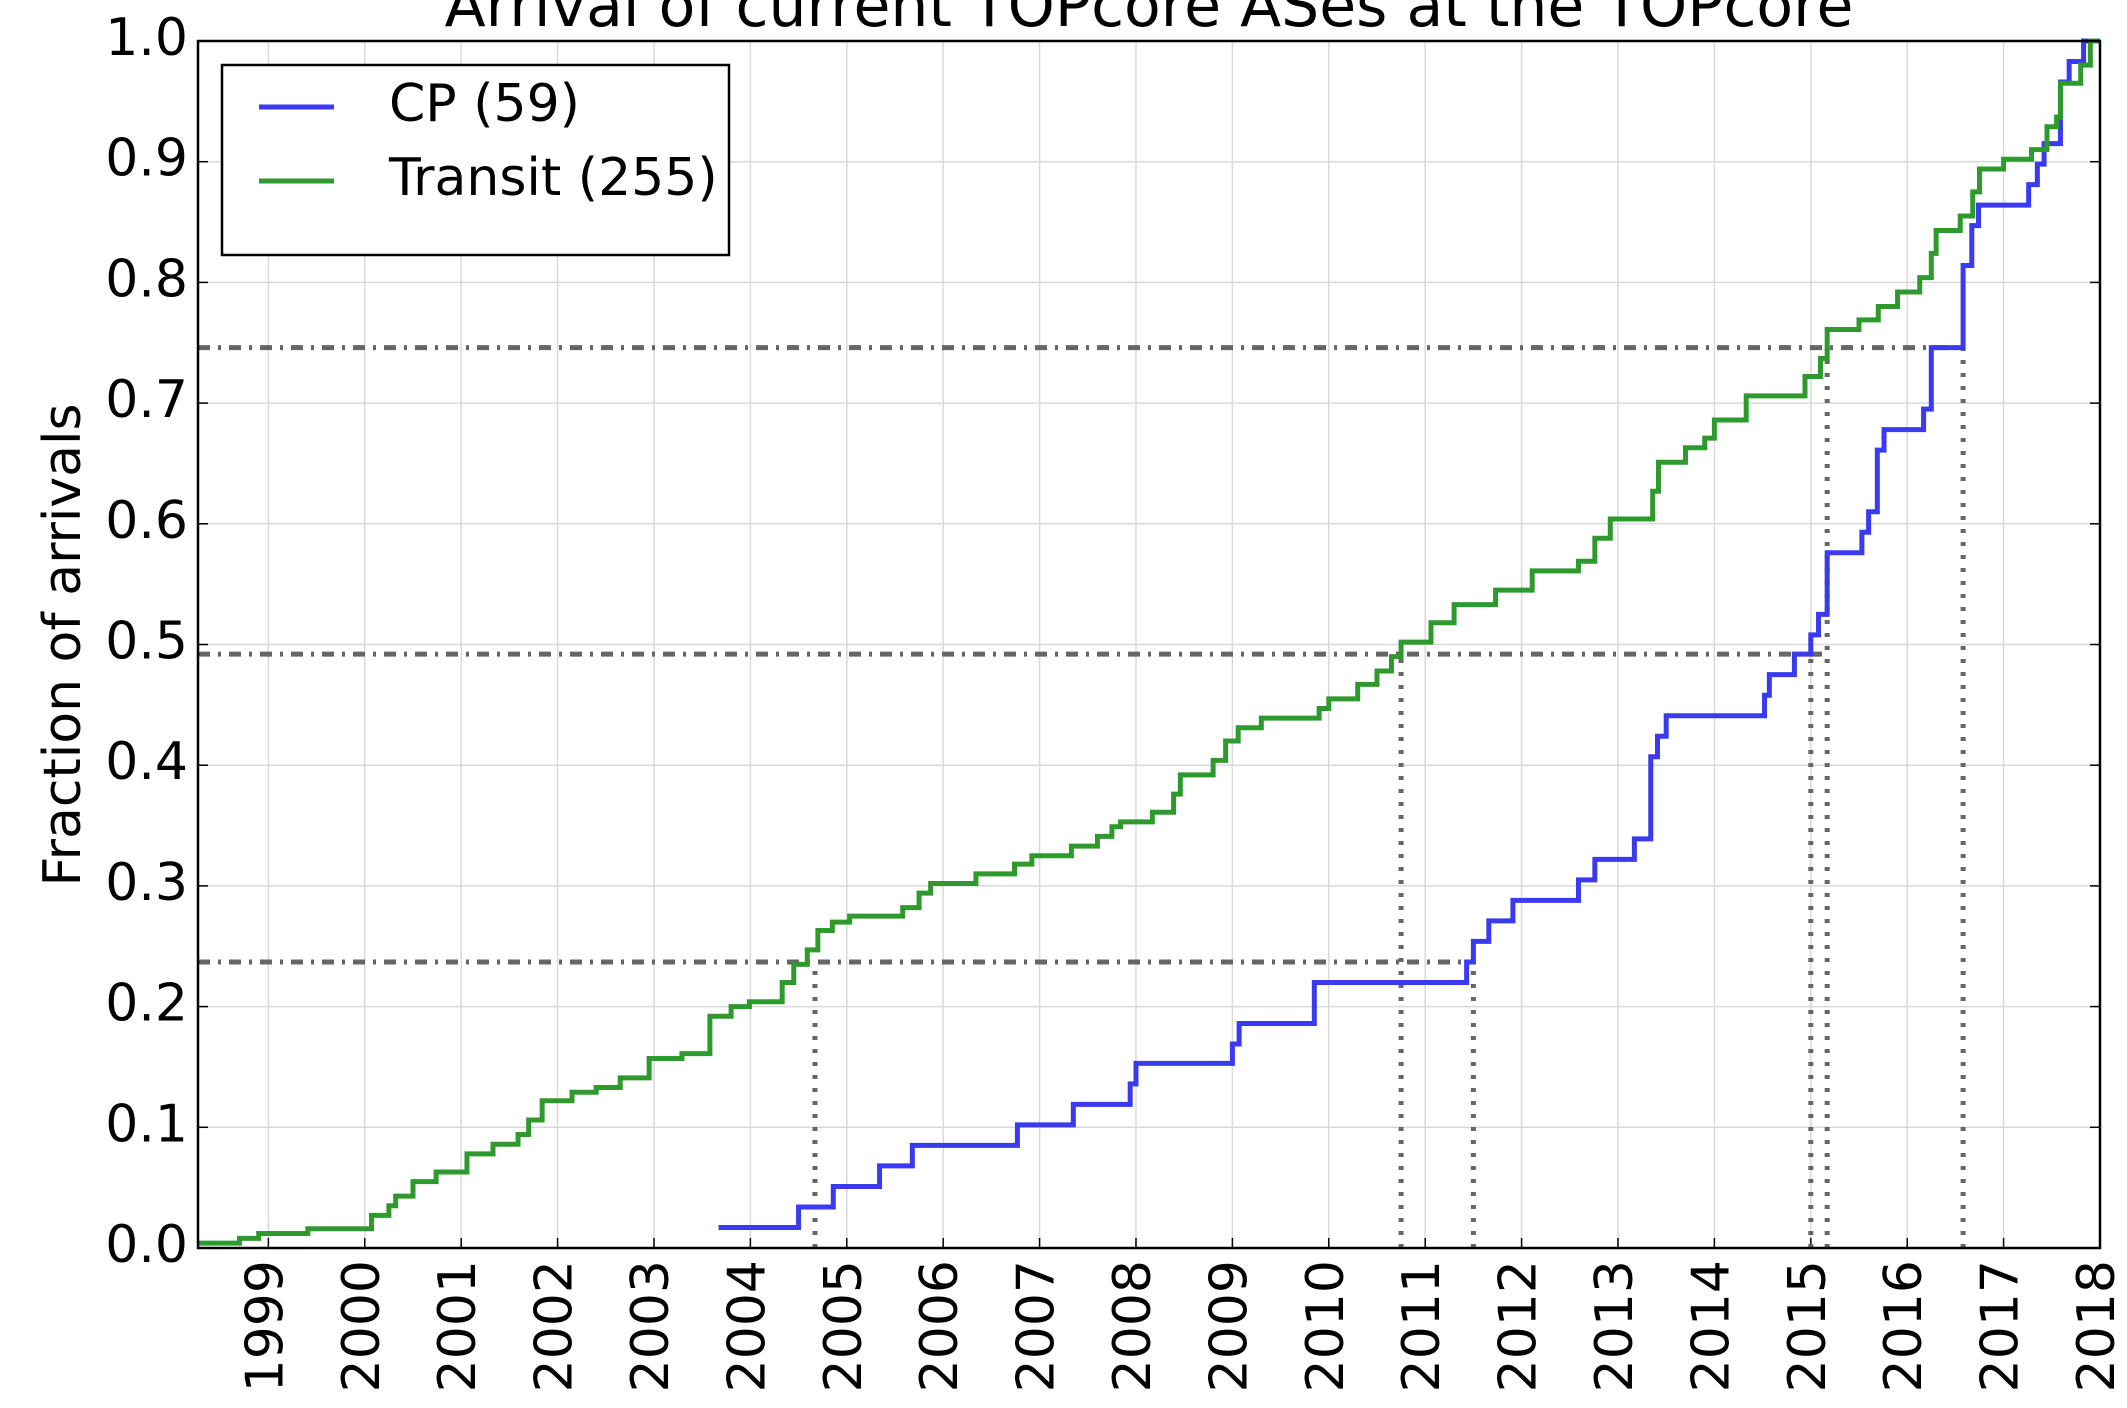 This screenshot has height=1408, width=2127. What do you see at coordinates (146, 279) in the screenshot?
I see `y-tick-label: 0.8` at bounding box center [146, 279].